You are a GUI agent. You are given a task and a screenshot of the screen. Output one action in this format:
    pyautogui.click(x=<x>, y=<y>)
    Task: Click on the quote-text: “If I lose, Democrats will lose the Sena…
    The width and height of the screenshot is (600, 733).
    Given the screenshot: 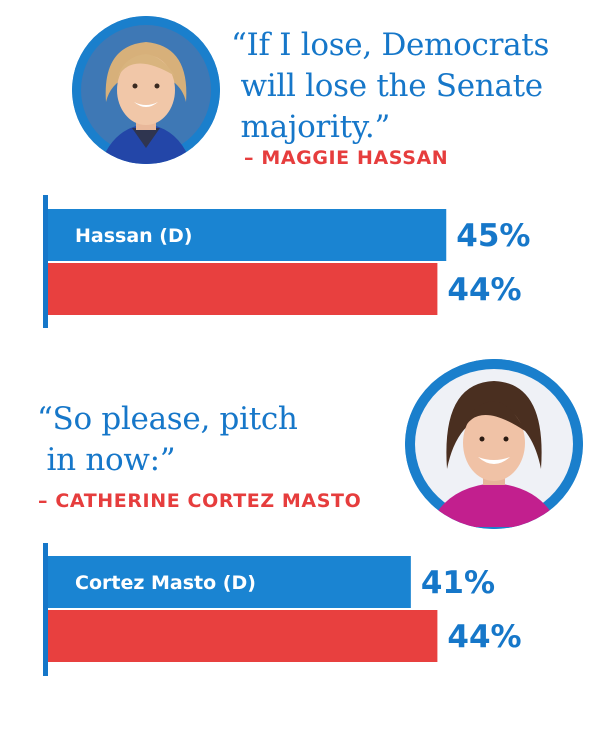 What is the action you would take?
    pyautogui.click(x=390, y=86)
    